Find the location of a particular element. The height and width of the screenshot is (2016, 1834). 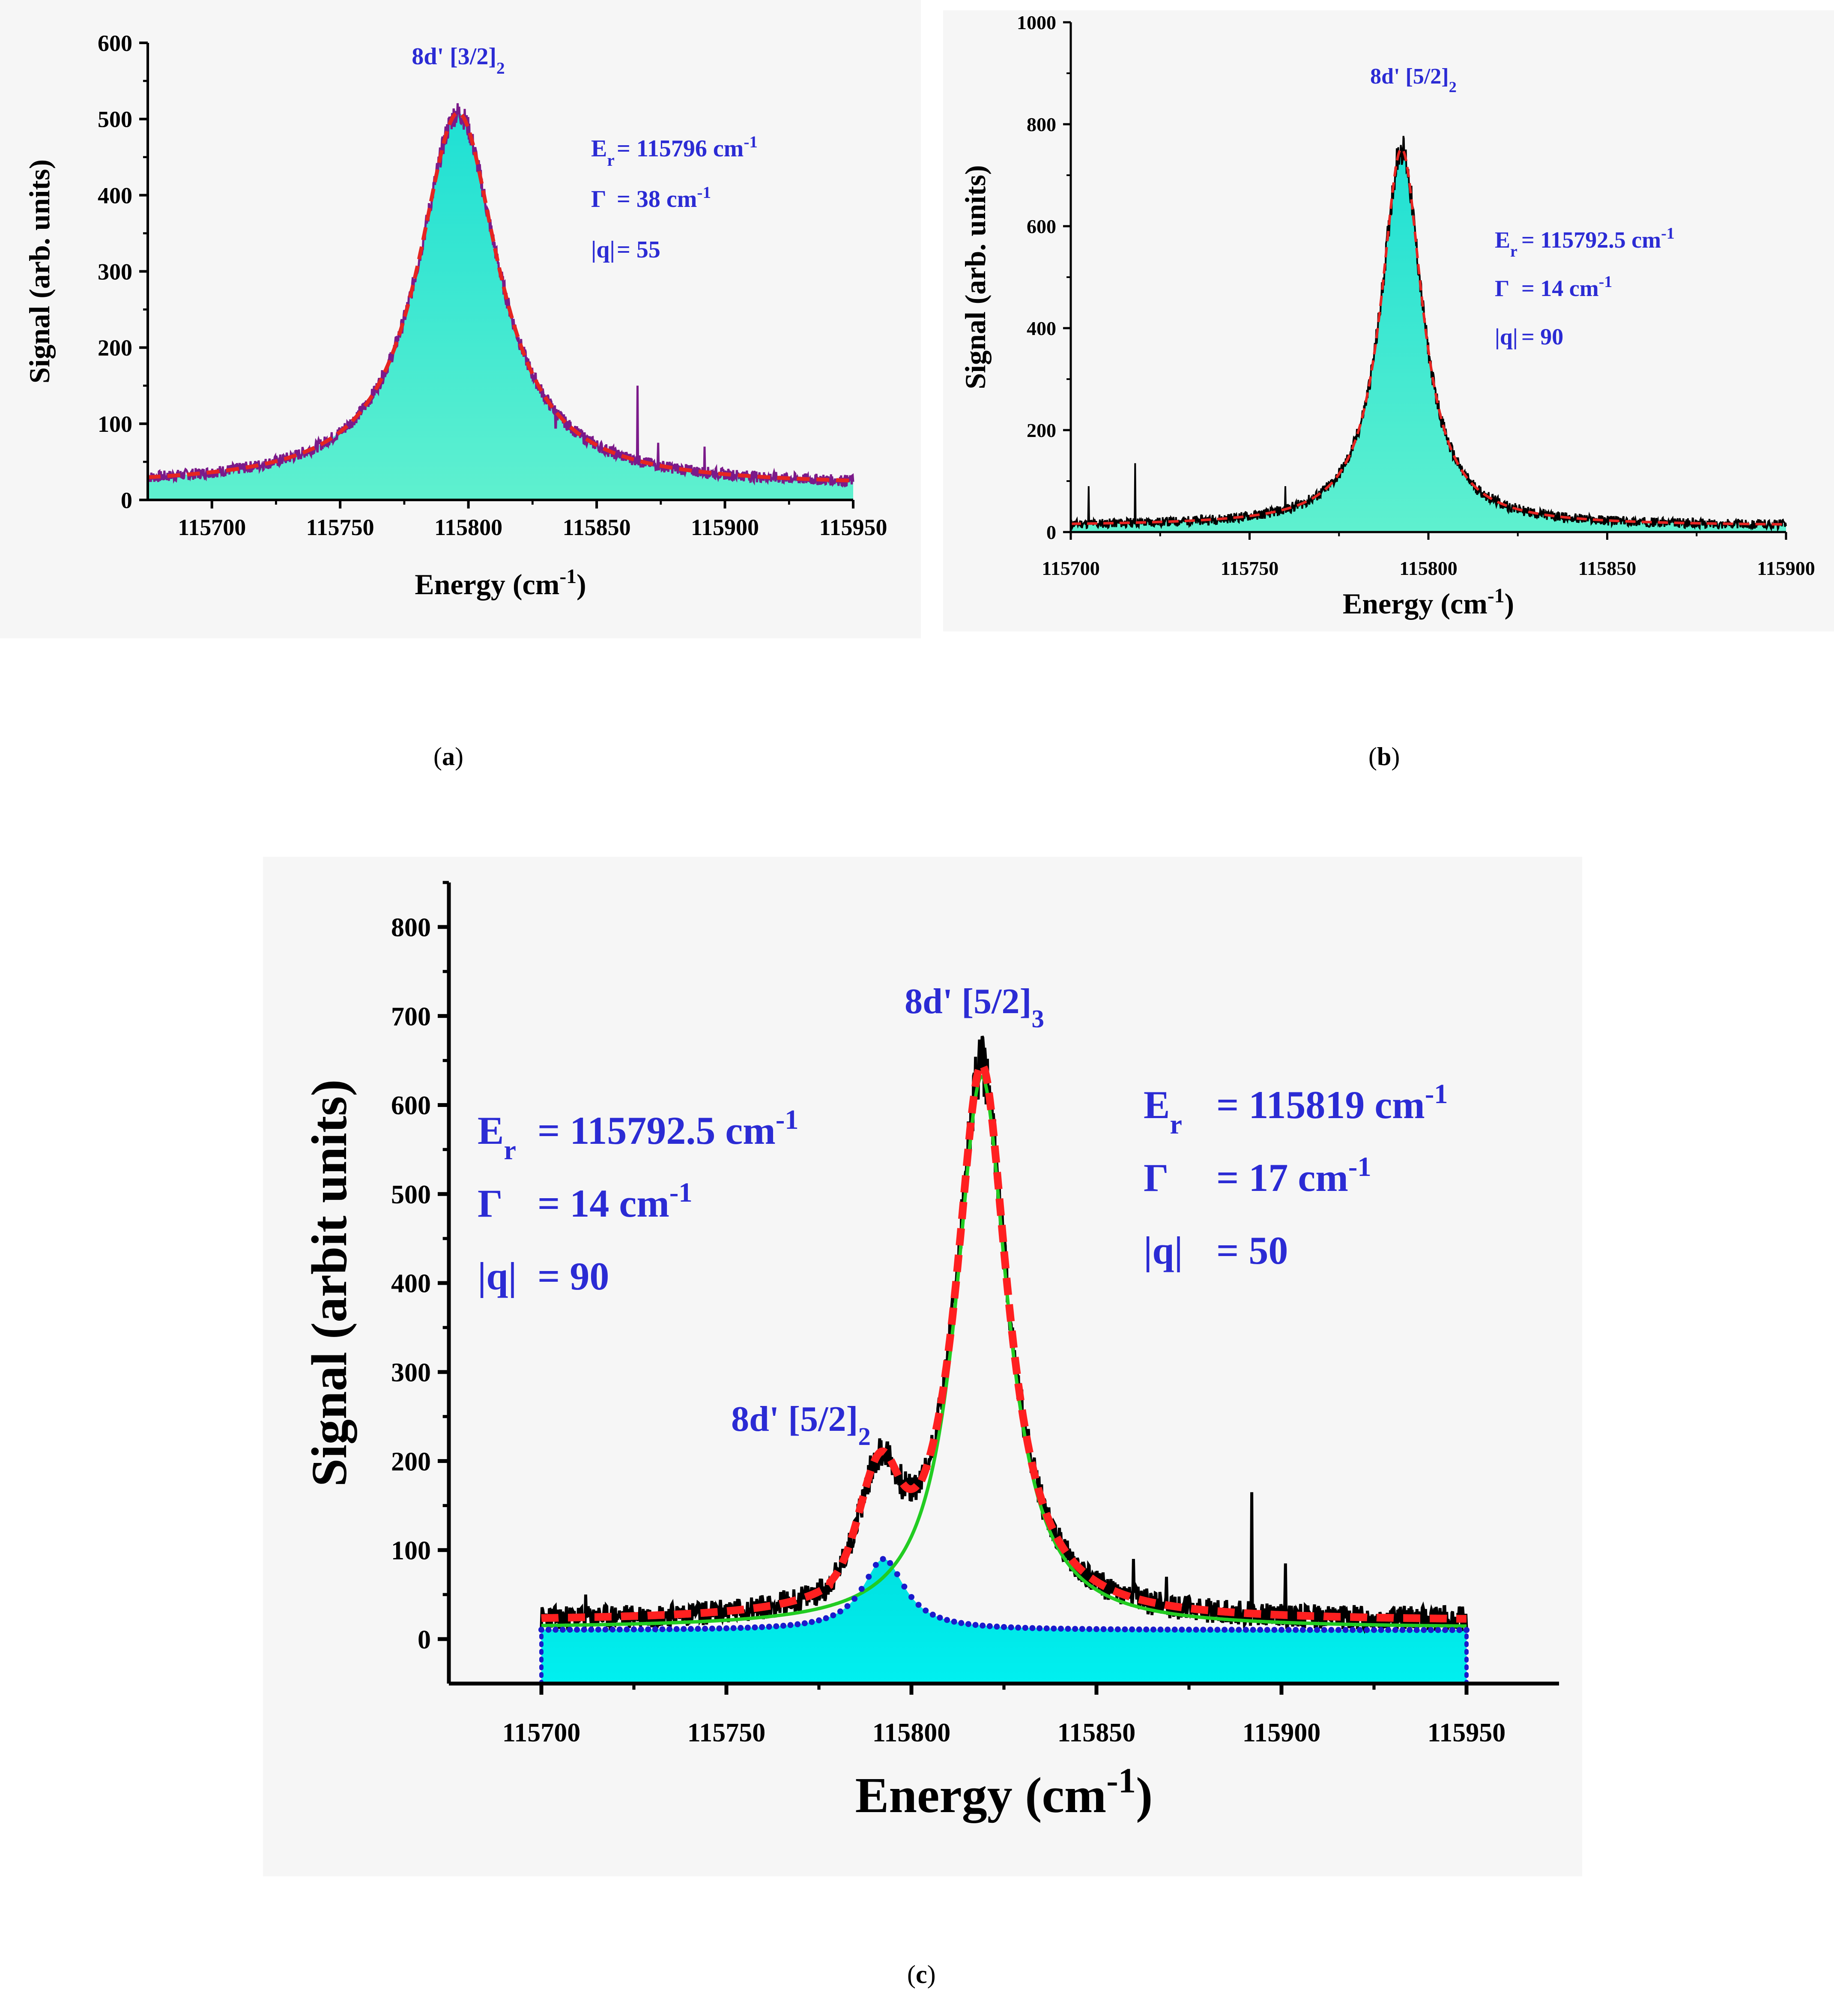

param-left-symbol: Γ is located at coordinates (490, 1203).